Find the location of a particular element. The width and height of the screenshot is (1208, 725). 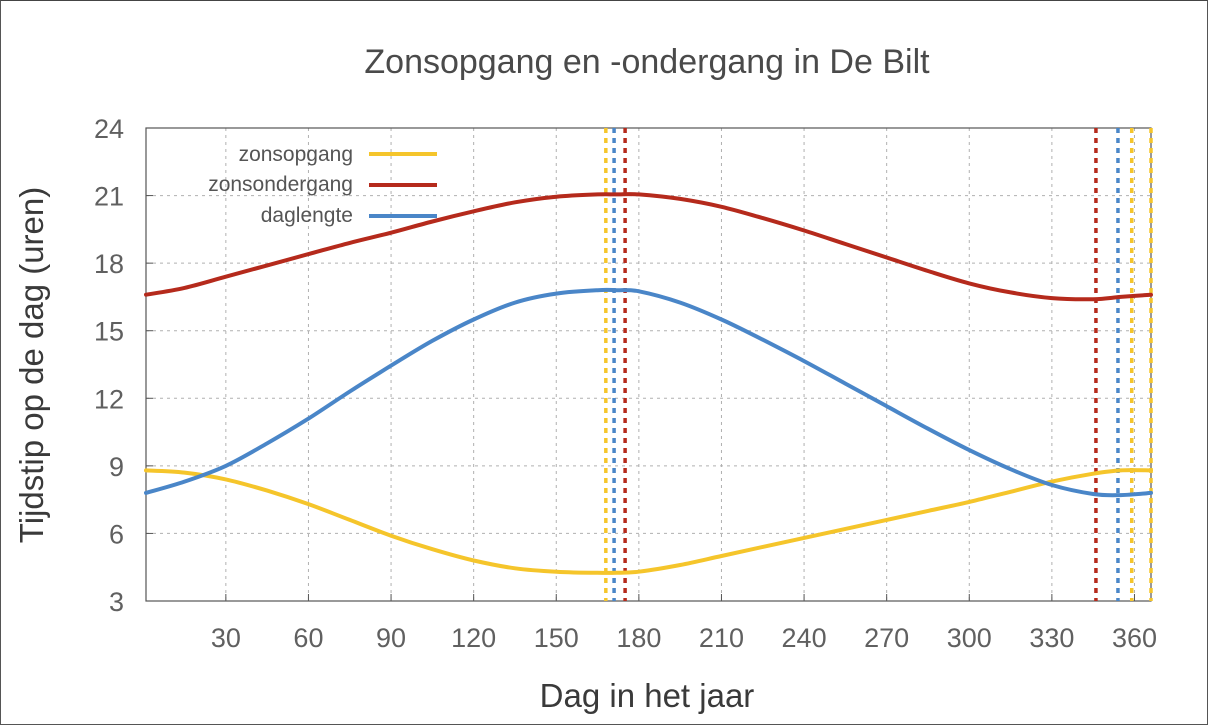

legend-label-zonsopgang: zonsopgang is located at coordinates (296, 154).